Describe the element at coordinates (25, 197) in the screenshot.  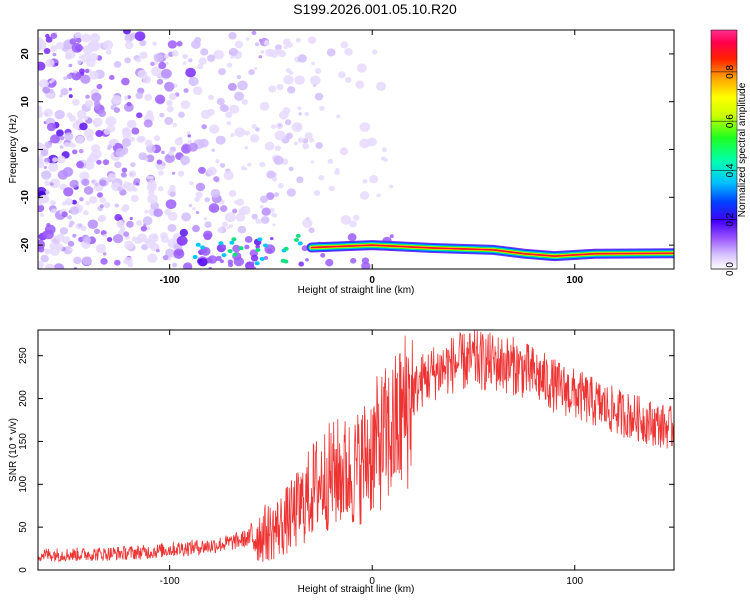
I see `y-tick-label: -10` at that location.